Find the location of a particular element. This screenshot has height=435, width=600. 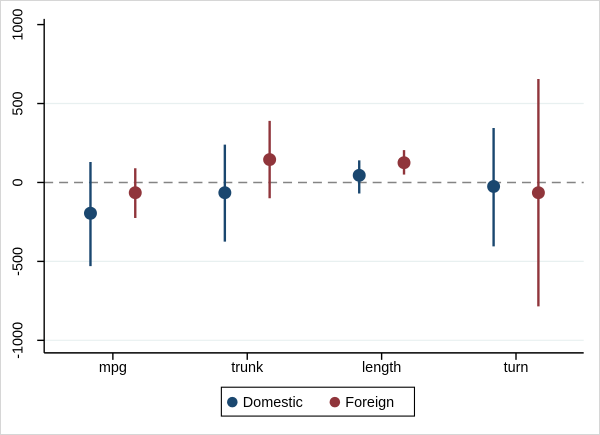

legend-marker-foreign-icon is located at coordinates (335, 402).